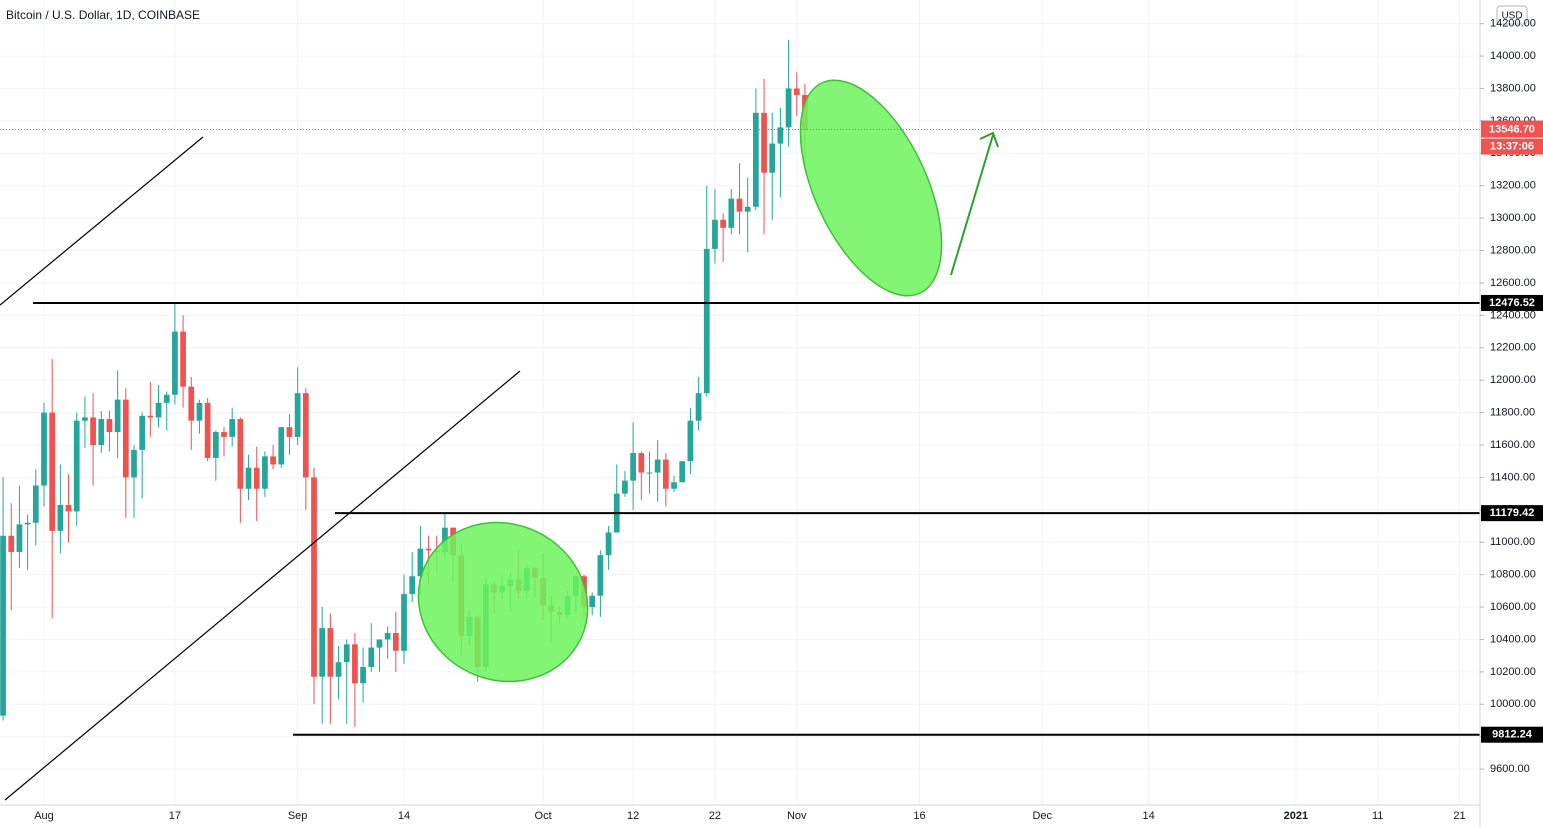  What do you see at coordinates (1513, 283) in the screenshot?
I see `y-tick-label: 12600.00` at bounding box center [1513, 283].